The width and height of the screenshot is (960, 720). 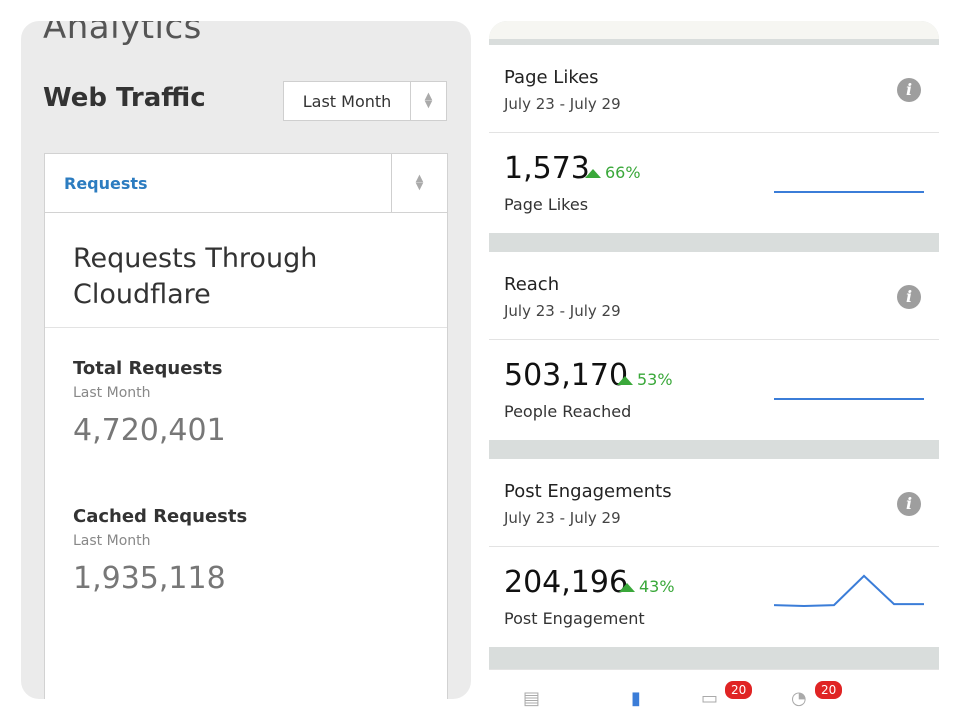 What do you see at coordinates (568, 411) in the screenshot?
I see `metric-label: People Reached` at bounding box center [568, 411].